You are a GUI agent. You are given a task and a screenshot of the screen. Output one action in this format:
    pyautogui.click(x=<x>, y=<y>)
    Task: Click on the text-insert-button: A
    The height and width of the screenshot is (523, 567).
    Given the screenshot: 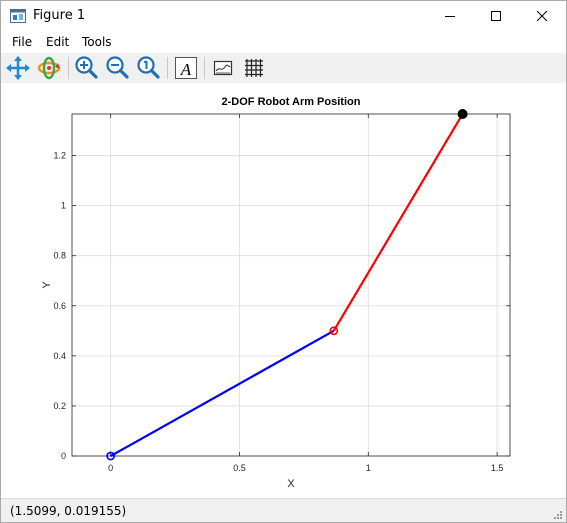 What is the action you would take?
    pyautogui.click(x=186, y=68)
    